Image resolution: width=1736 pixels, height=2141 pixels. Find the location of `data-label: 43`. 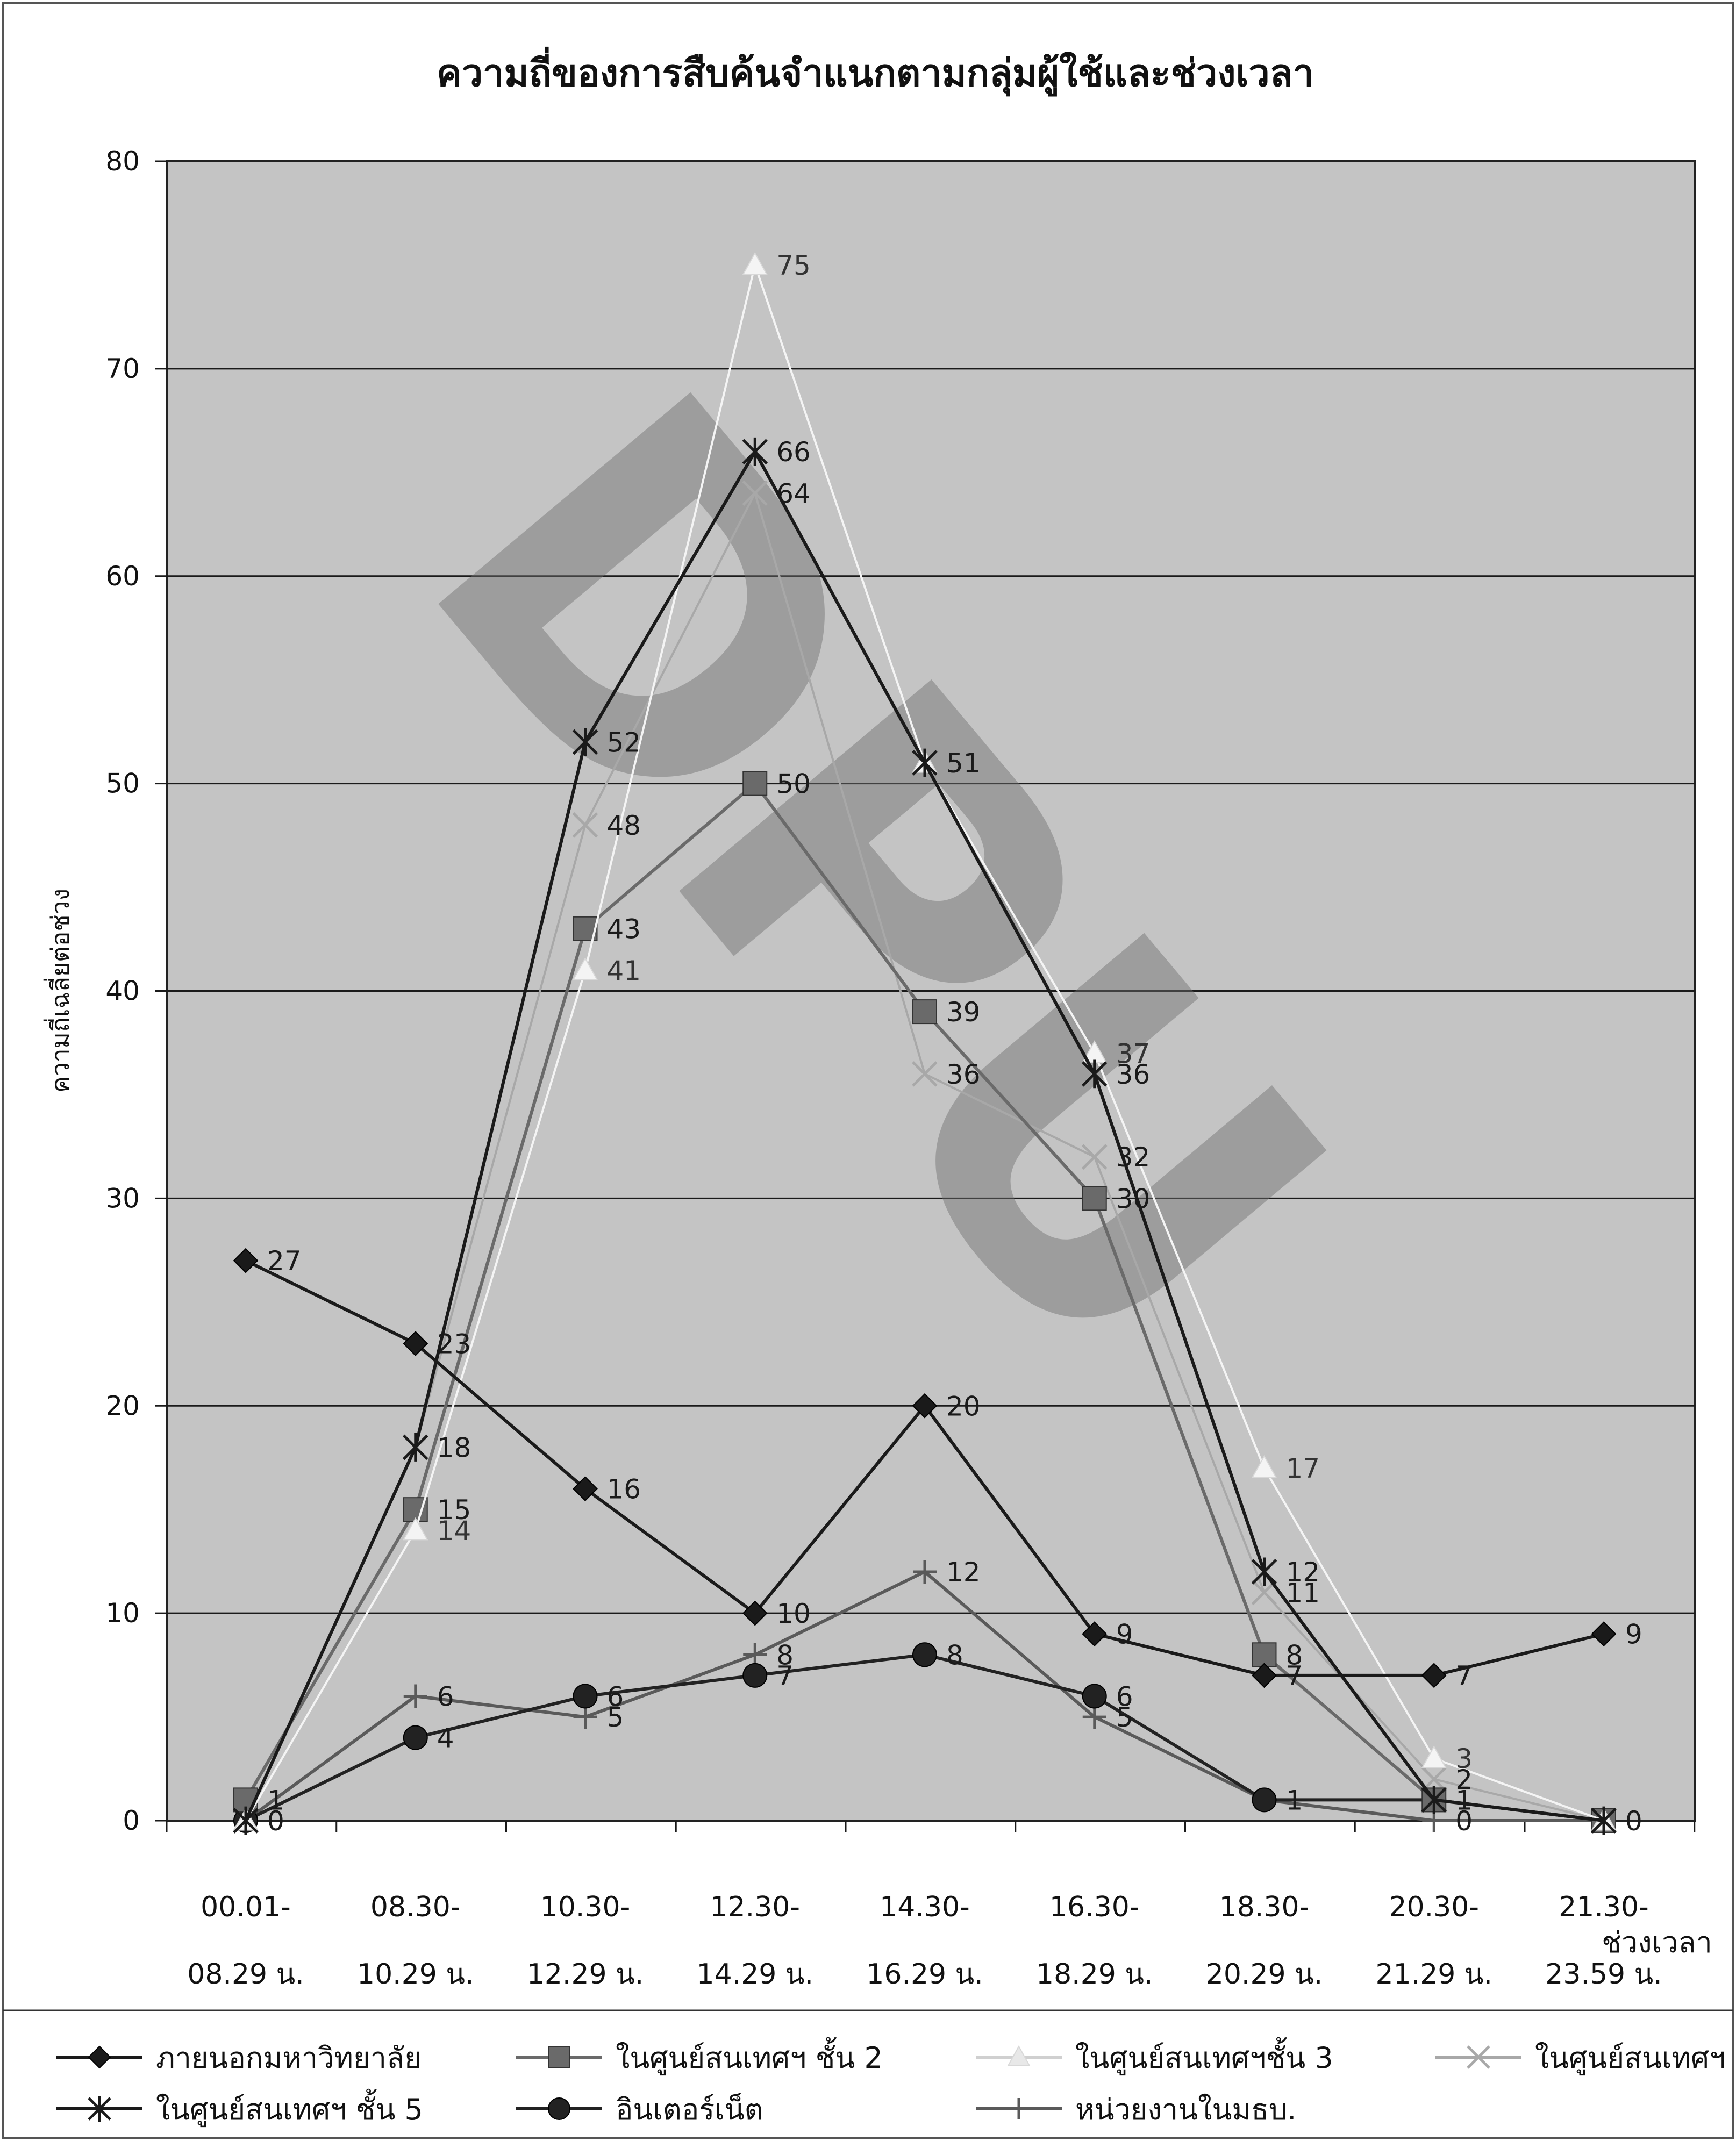

data-label: 43 is located at coordinates (624, 929).